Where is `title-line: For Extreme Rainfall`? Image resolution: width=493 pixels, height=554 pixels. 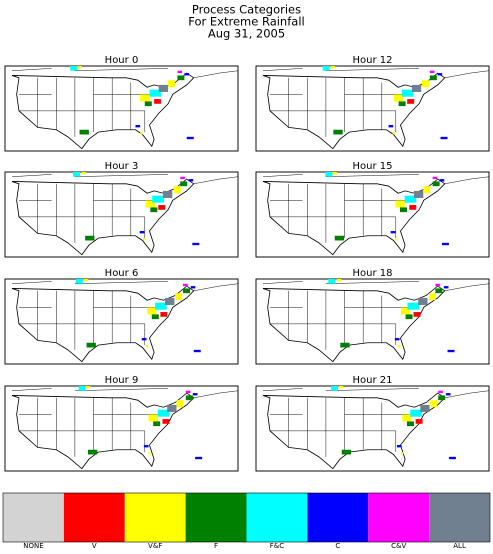
title-line: For Extreme Rainfall is located at coordinates (246, 22).